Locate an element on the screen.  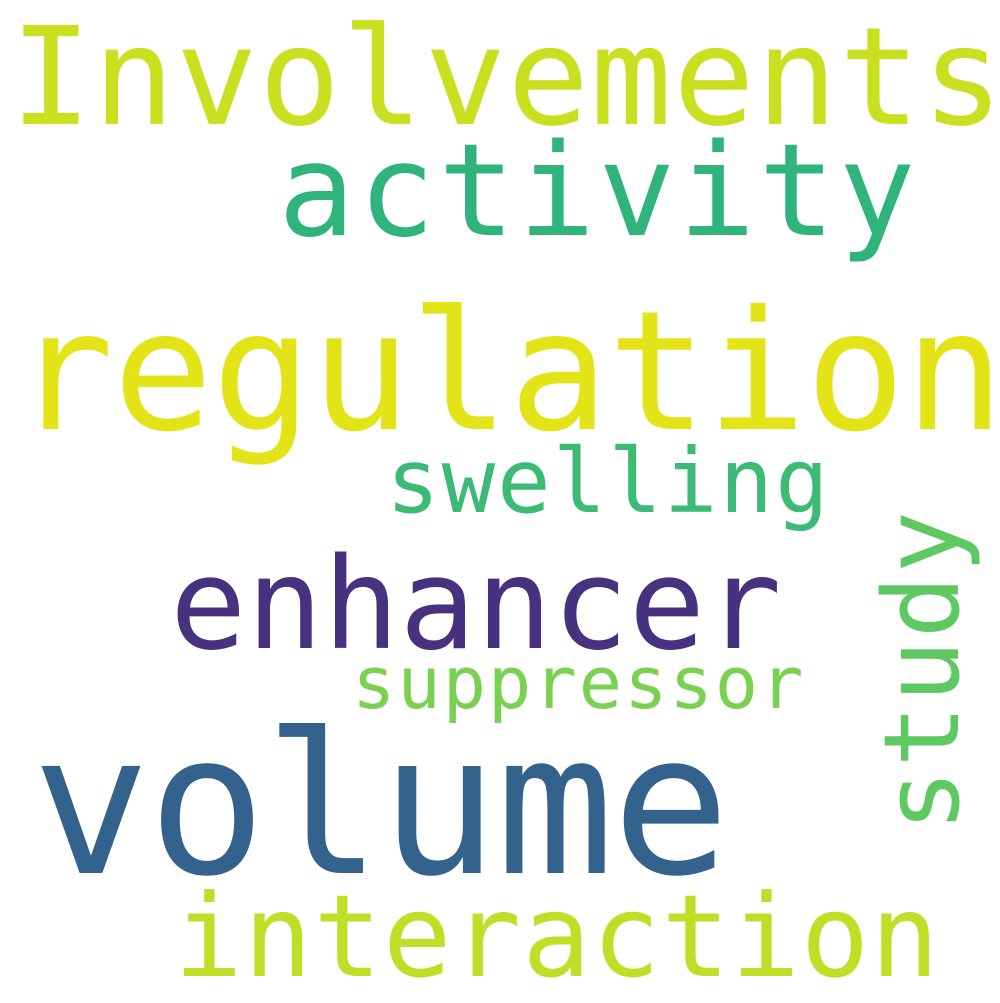
word-activity: activity is located at coordinates (598, 192).